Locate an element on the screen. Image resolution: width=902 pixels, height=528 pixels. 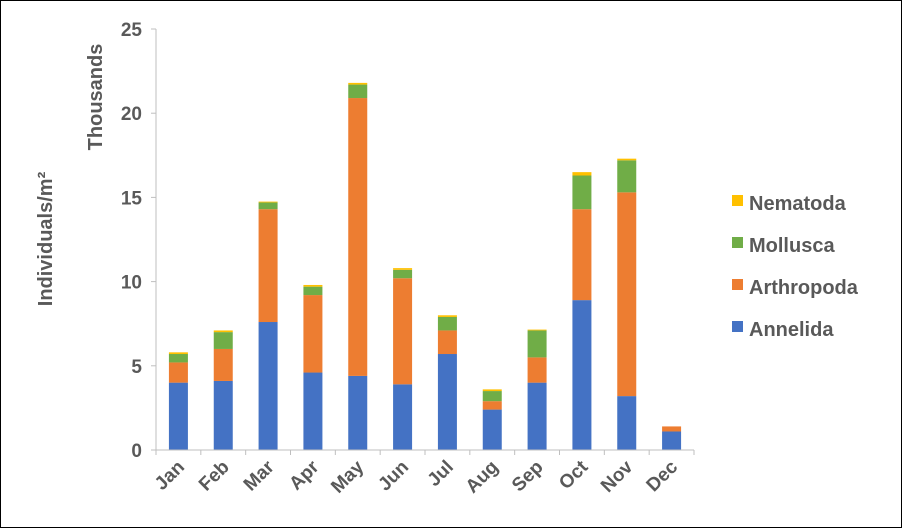
x-tick-label: Aug is located at coordinates (482, 477).